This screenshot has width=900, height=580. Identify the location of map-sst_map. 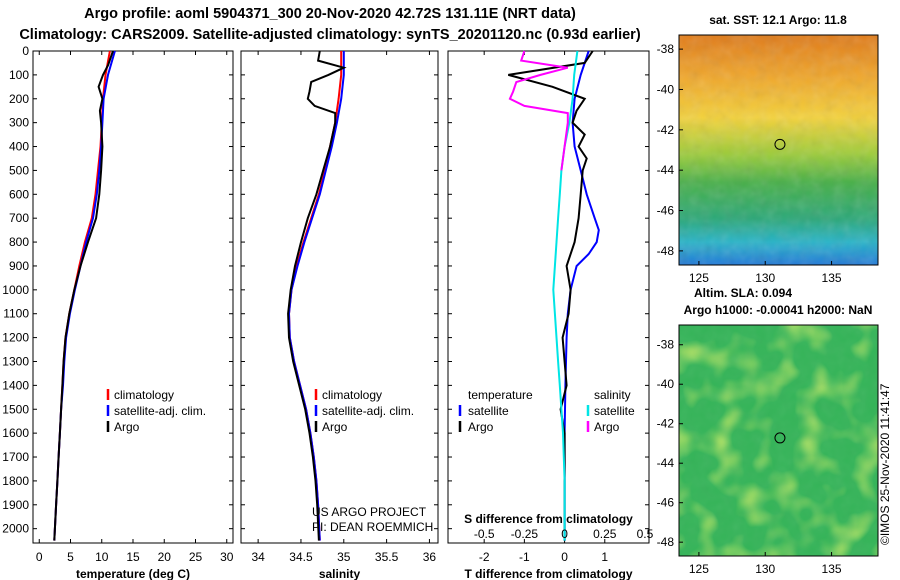
(778, 150).